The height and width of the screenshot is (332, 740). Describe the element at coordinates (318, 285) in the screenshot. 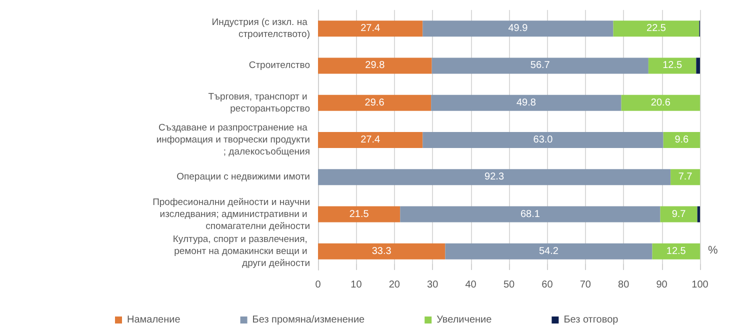

I see `x-tick-label: 0` at that location.